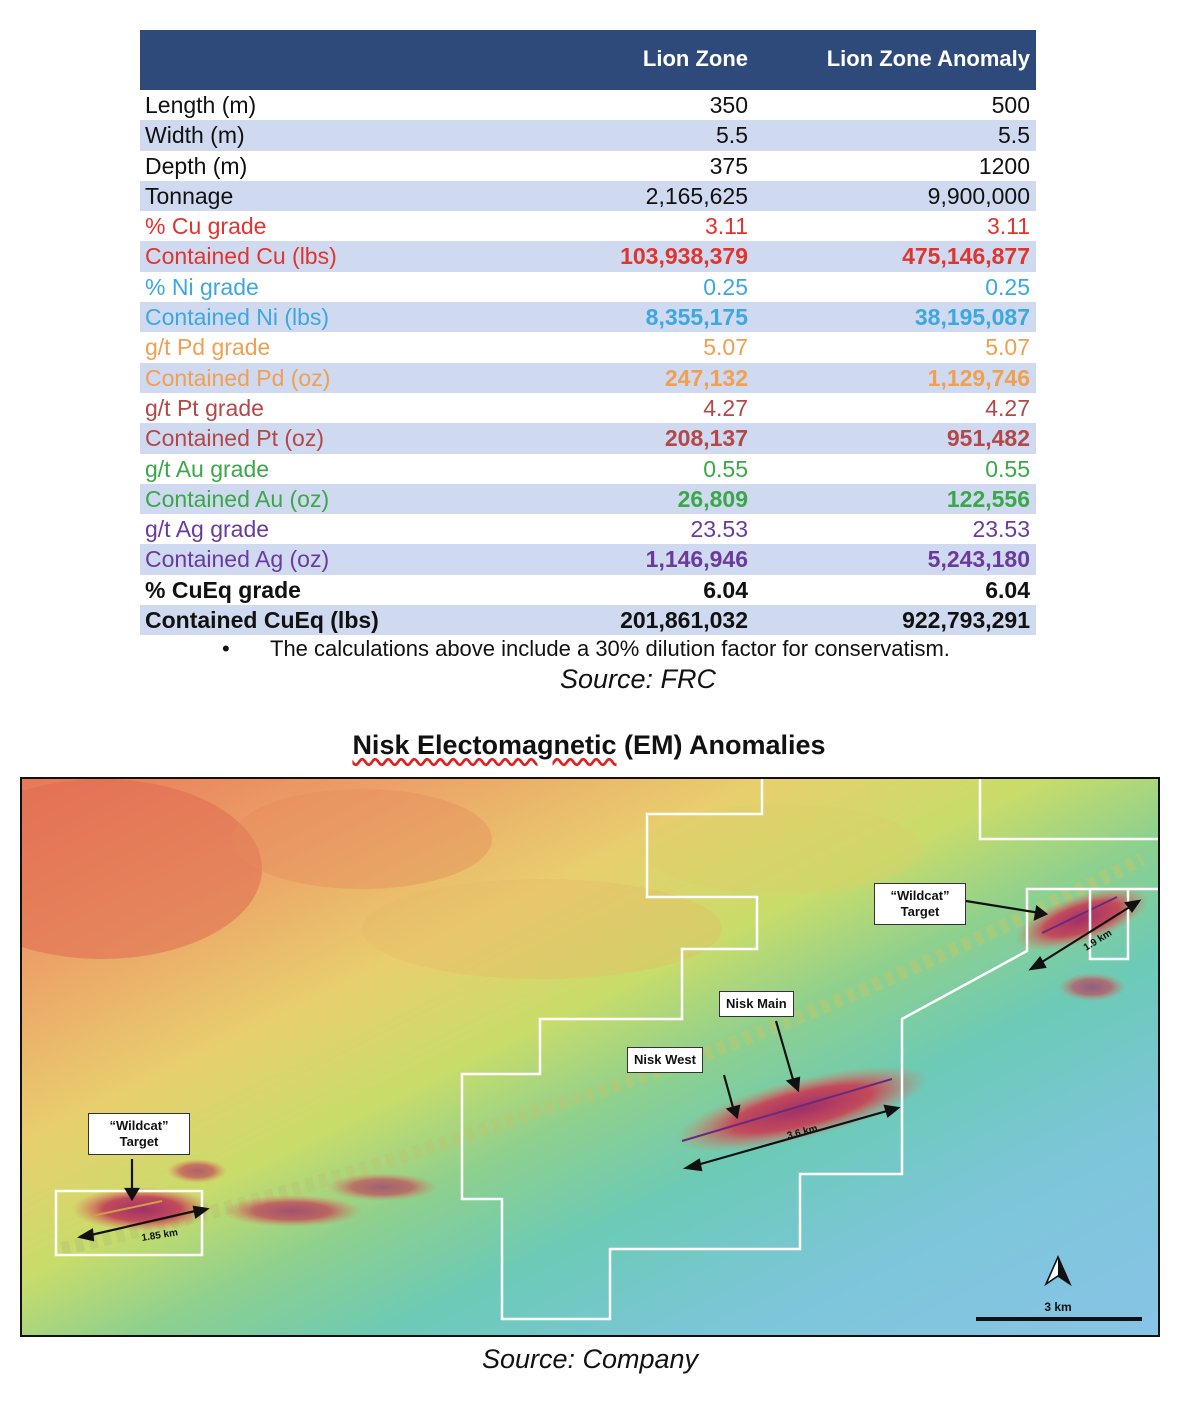  What do you see at coordinates (978, 377) in the screenshot?
I see `lion-zone-anomaly-value: 1,129,746` at bounding box center [978, 377].